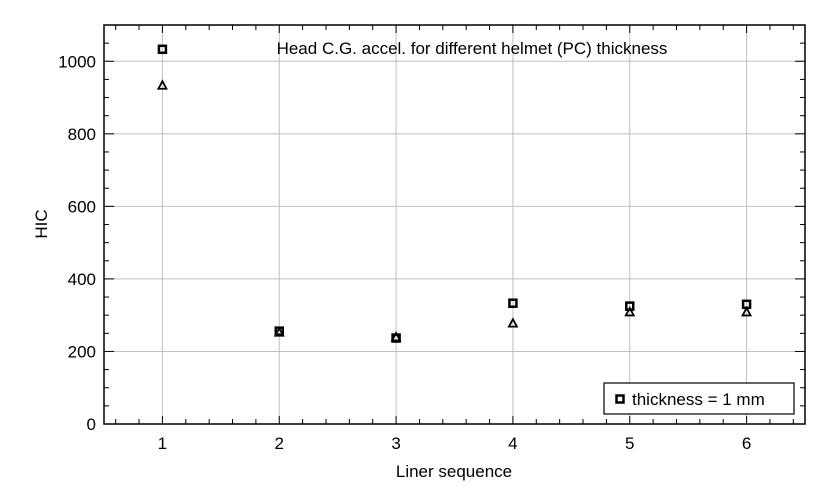  What do you see at coordinates (82, 206) in the screenshot?
I see `y-tick-label: 600` at bounding box center [82, 206].